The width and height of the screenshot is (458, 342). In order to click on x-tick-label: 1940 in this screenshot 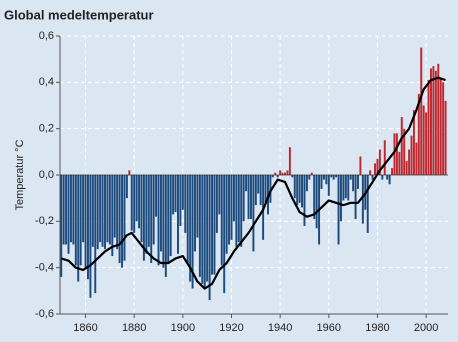, I will do `click(280, 328)`.